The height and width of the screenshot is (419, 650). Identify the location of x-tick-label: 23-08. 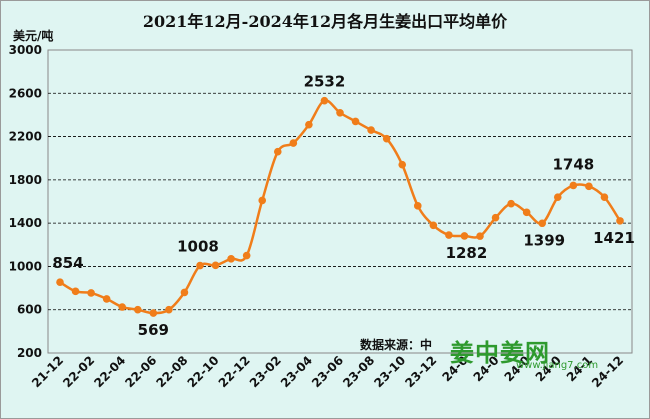
(358, 371).